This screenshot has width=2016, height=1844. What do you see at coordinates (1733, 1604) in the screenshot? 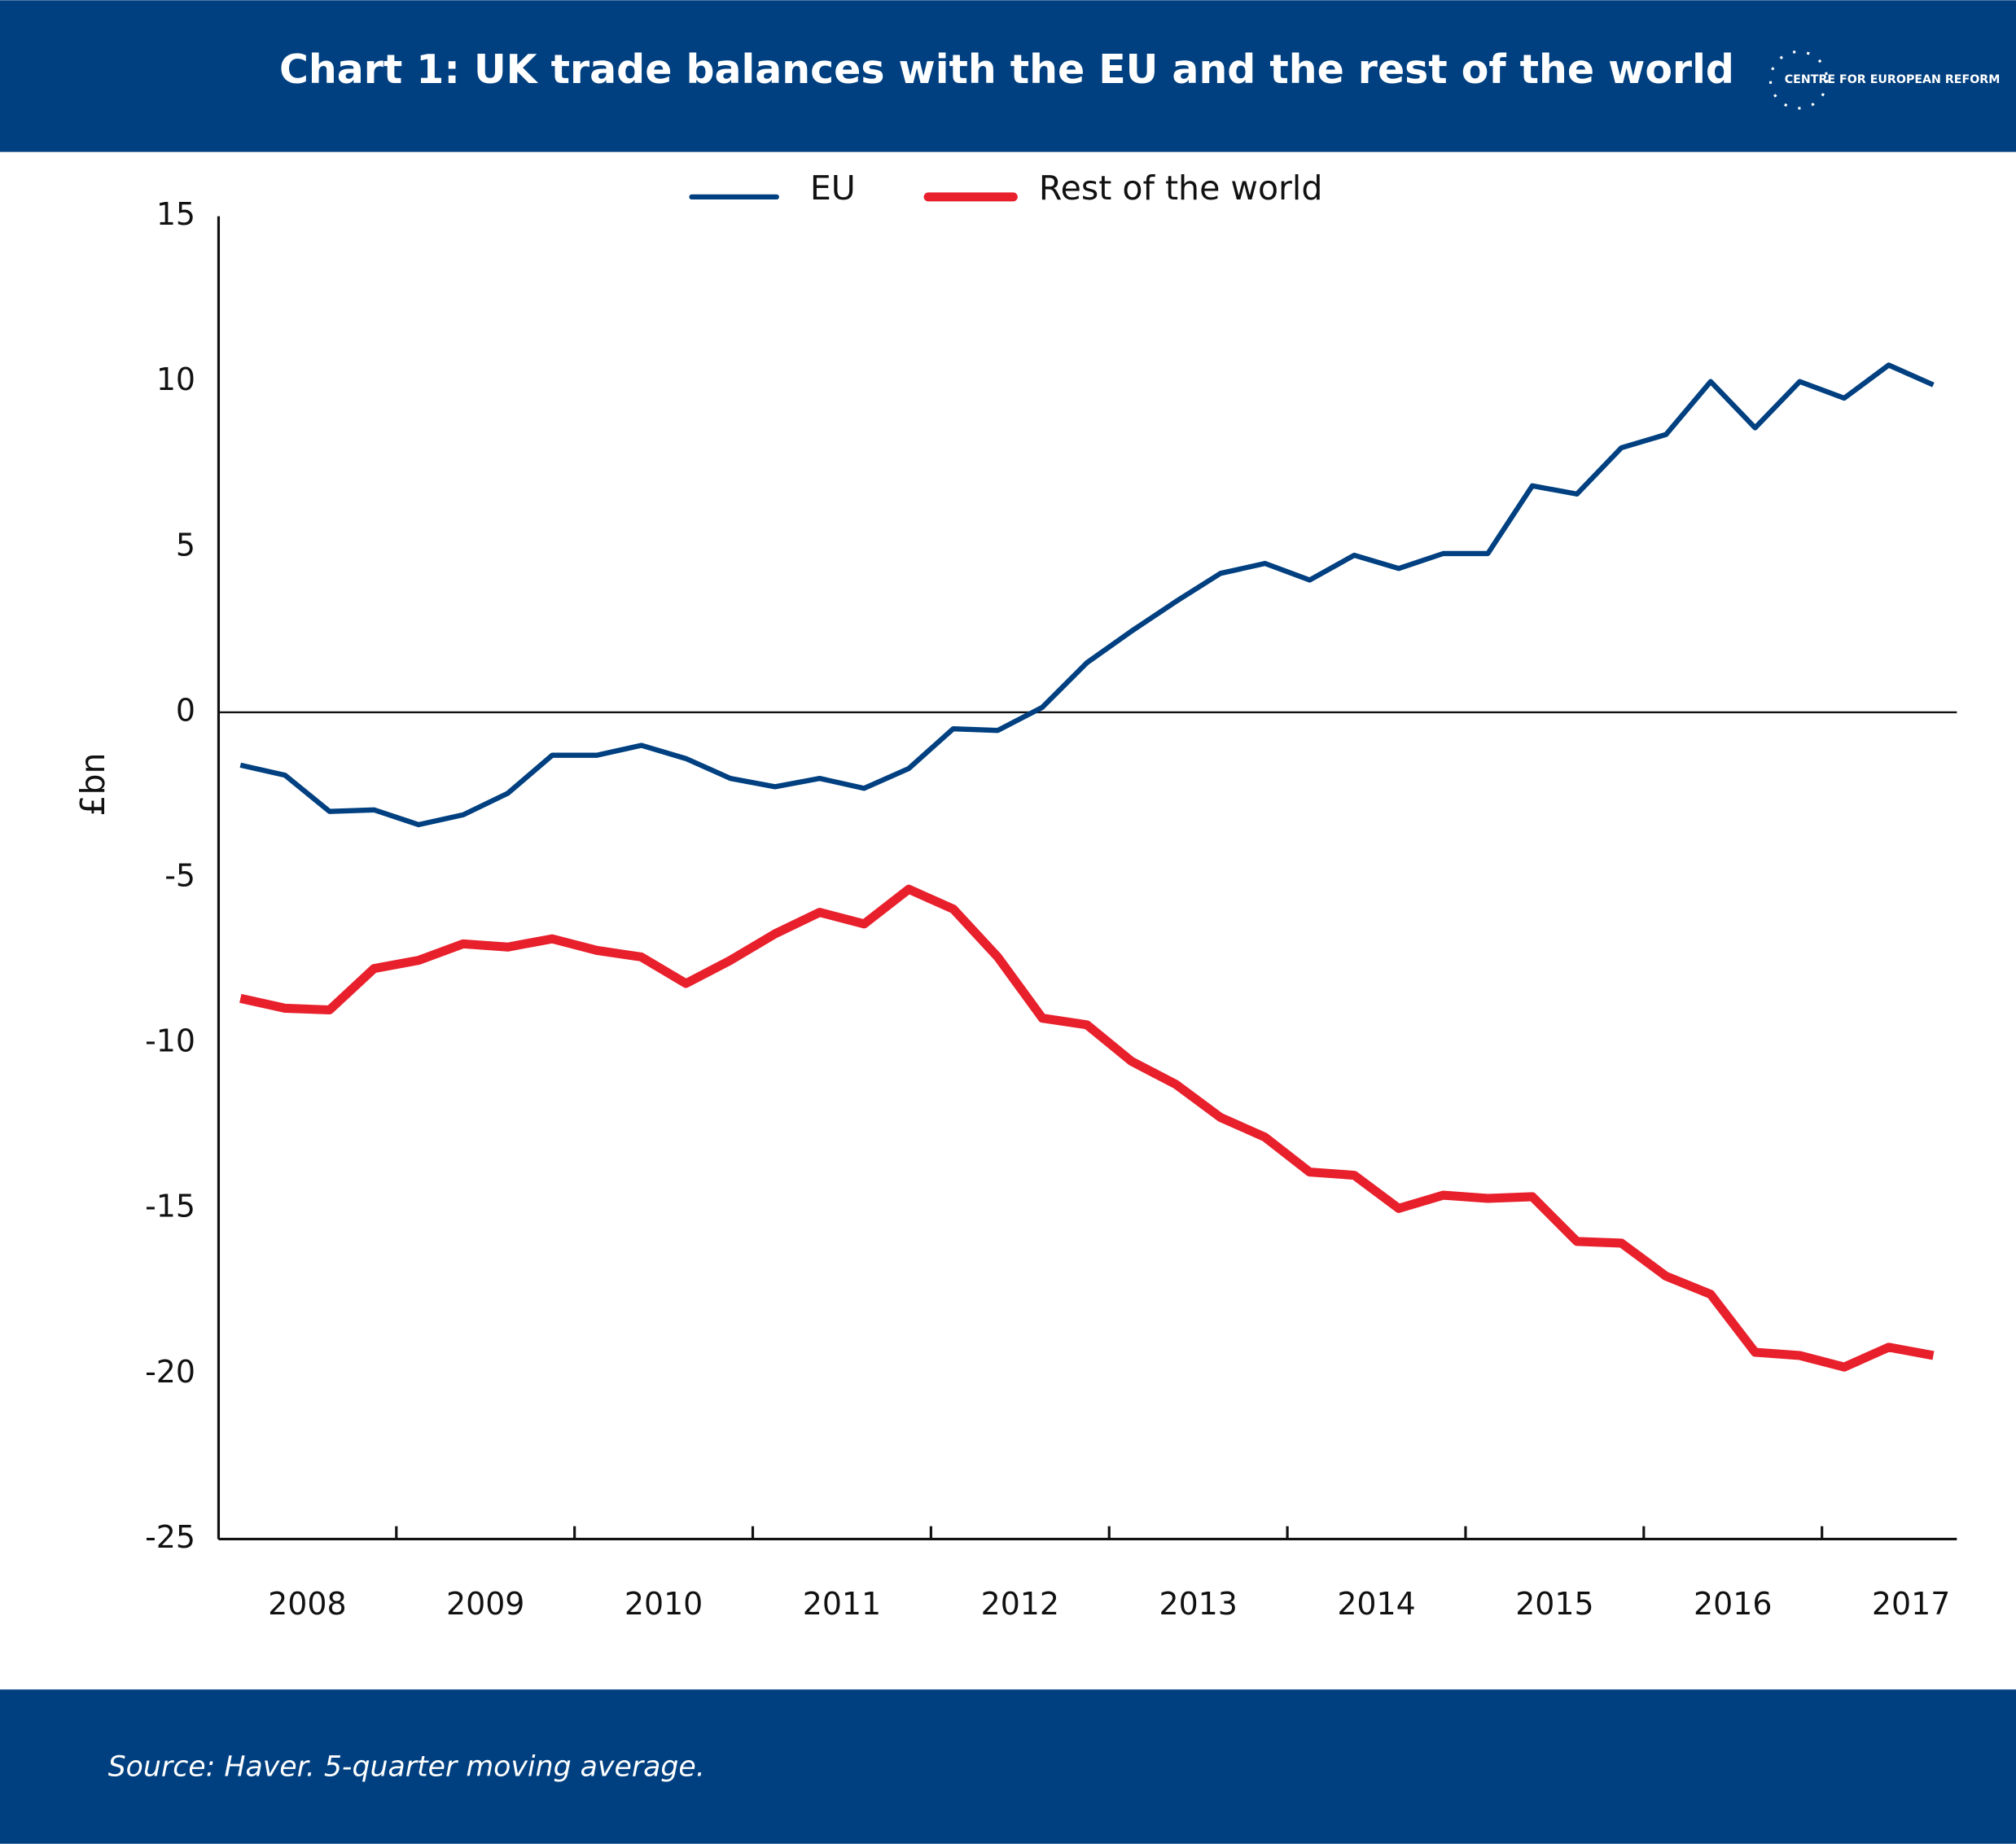
I see `x-tick-label: 2016` at bounding box center [1733, 1604].